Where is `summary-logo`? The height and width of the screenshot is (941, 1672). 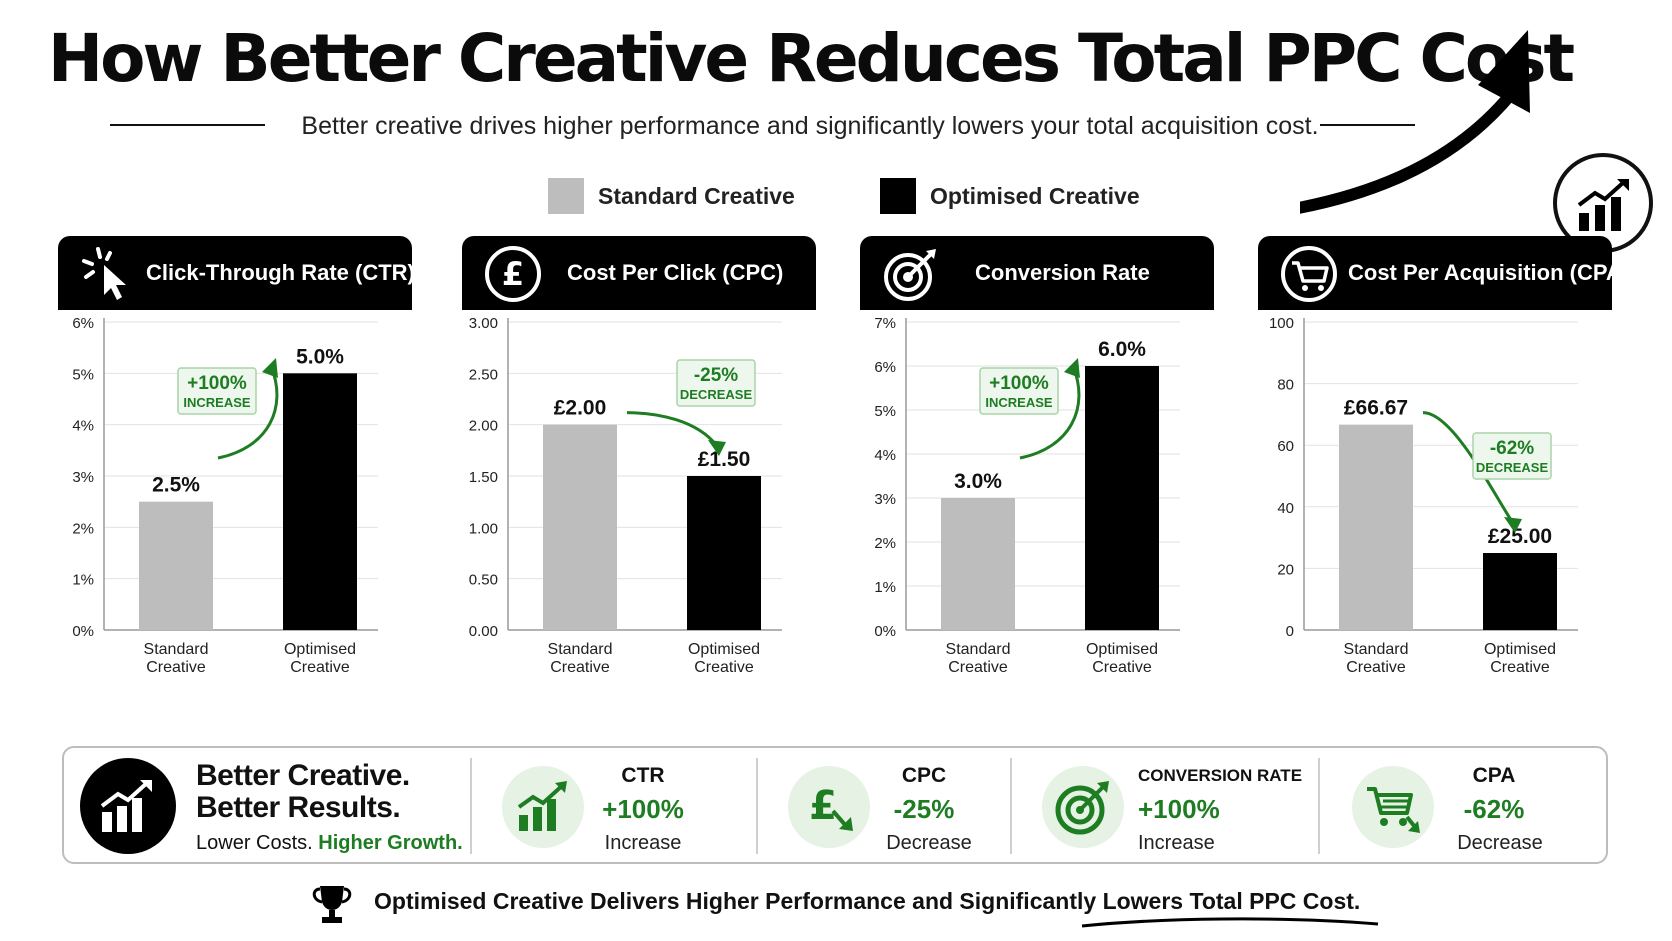 summary-logo is located at coordinates (128, 806).